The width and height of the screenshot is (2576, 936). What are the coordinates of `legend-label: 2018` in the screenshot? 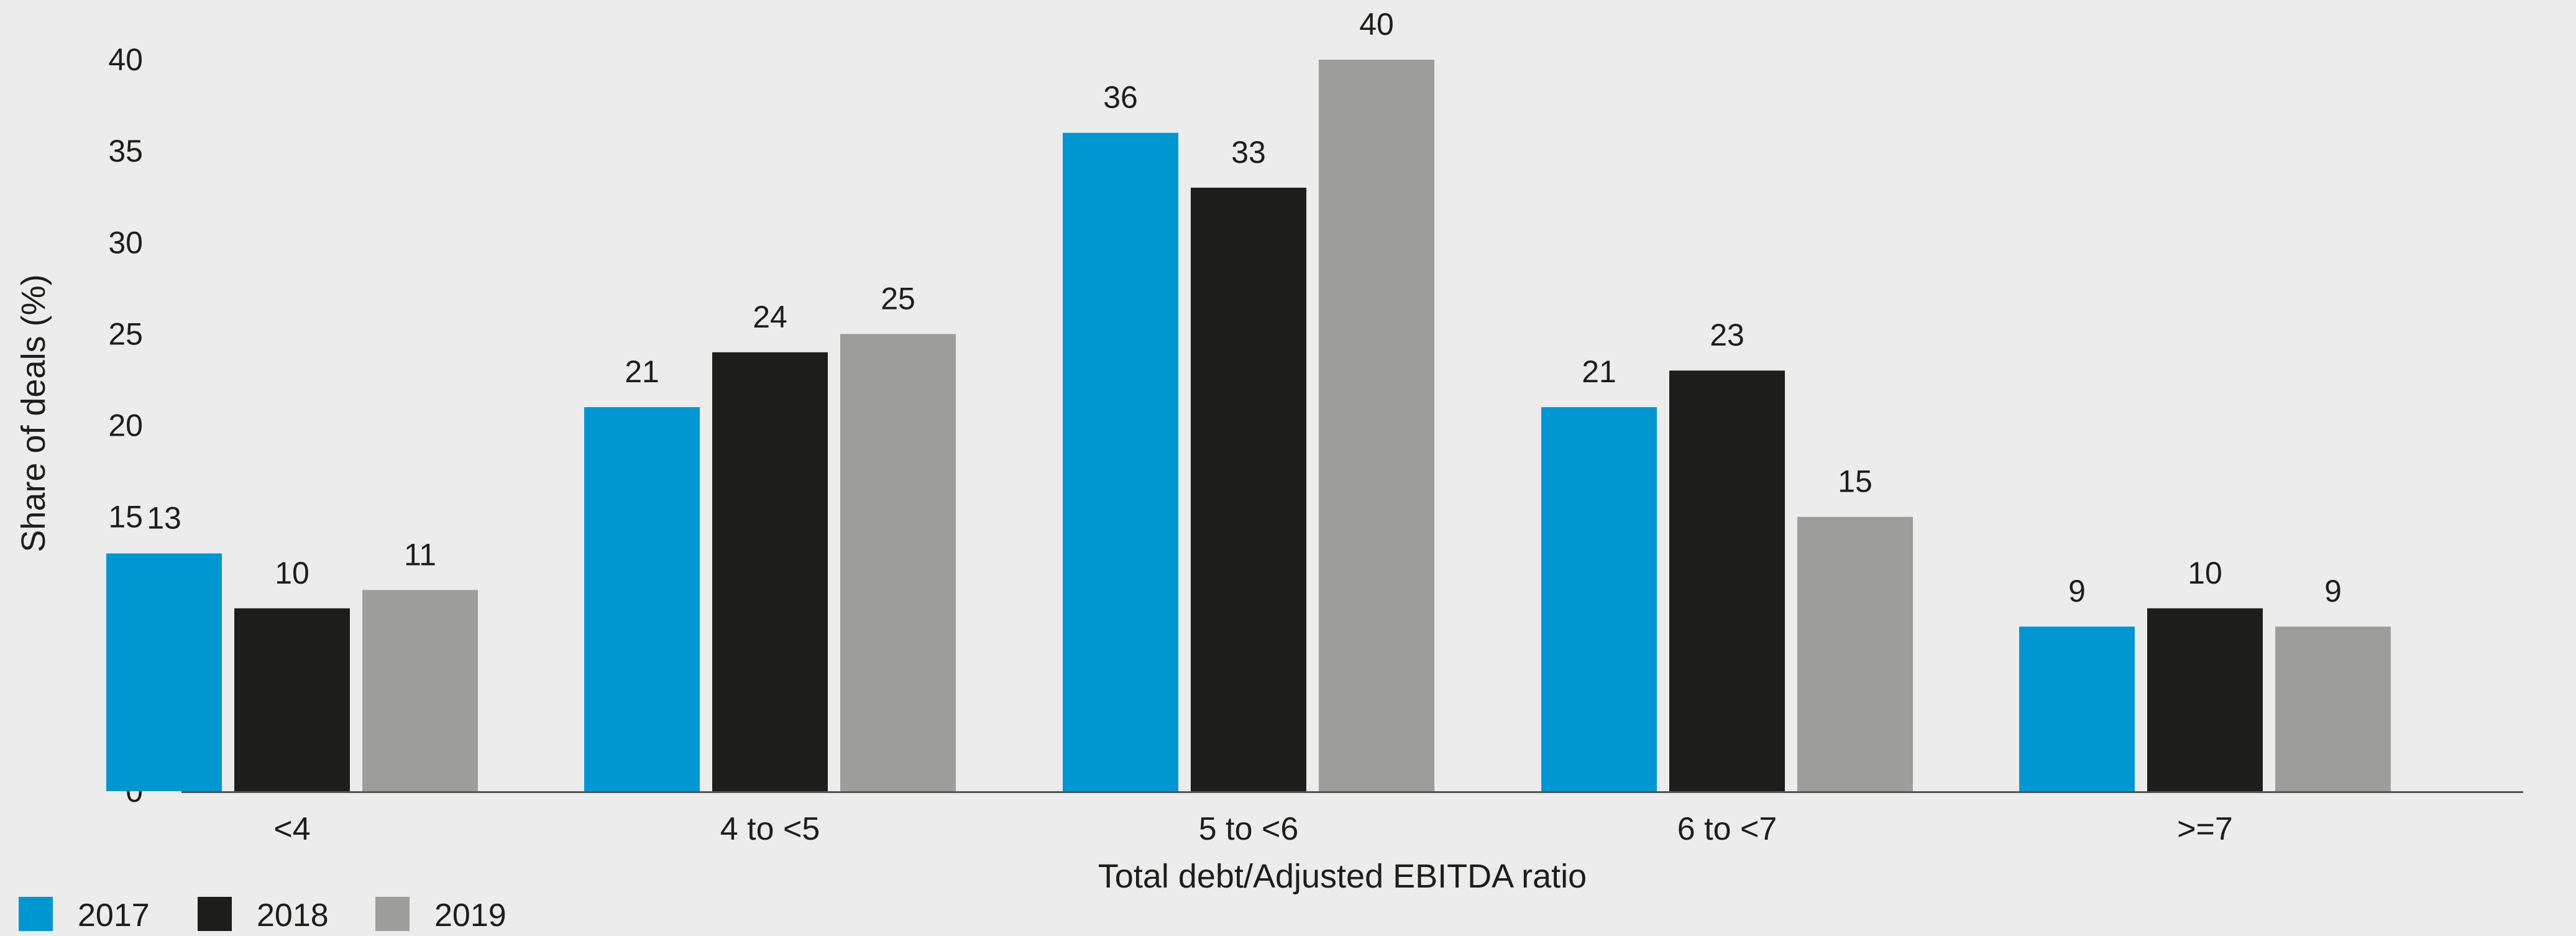 It's located at (293, 915).